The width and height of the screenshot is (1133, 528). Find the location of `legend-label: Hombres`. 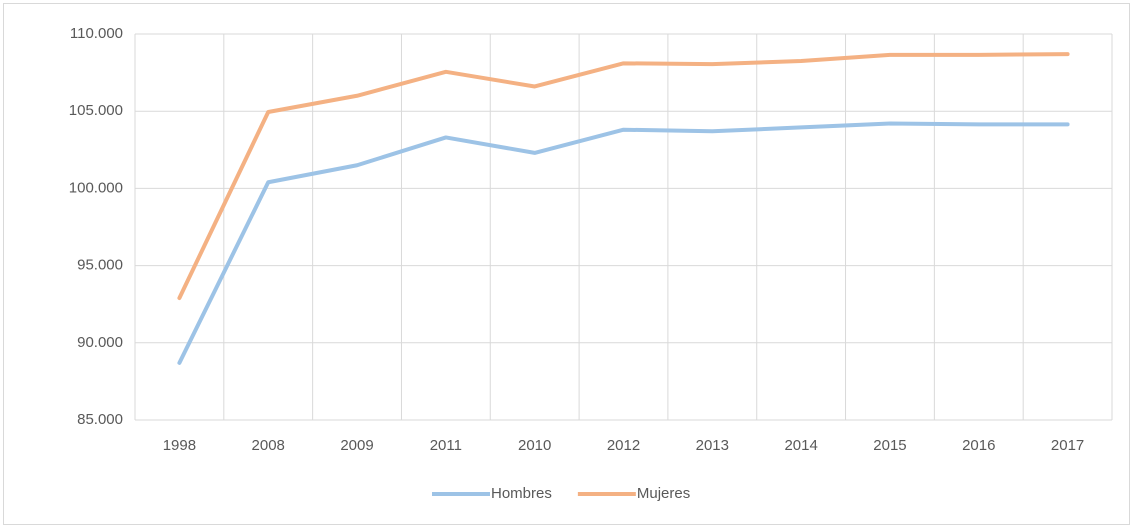

legend-label: Hombres is located at coordinates (521, 493).